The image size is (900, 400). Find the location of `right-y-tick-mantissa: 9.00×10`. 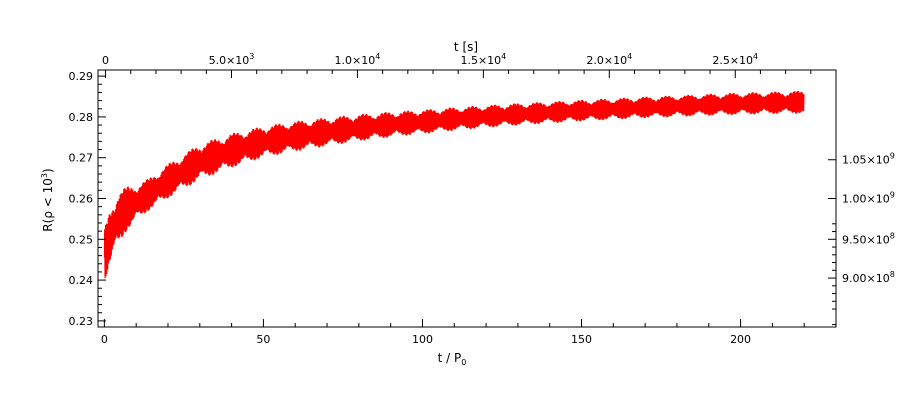

right-y-tick-mantissa: 9.00×10 is located at coordinates (866, 278).